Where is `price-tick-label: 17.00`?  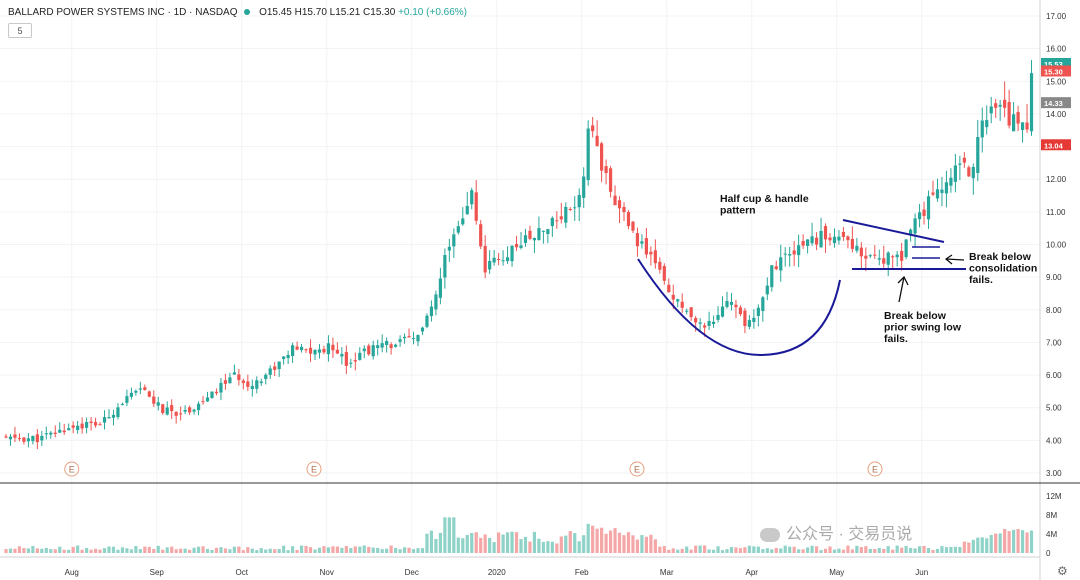 price-tick-label: 17.00 is located at coordinates (1056, 16).